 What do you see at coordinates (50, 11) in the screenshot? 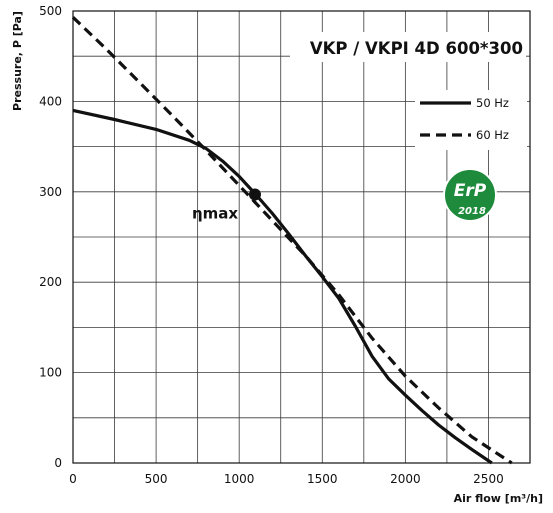
I see `y-tick-label: 500` at bounding box center [50, 11].